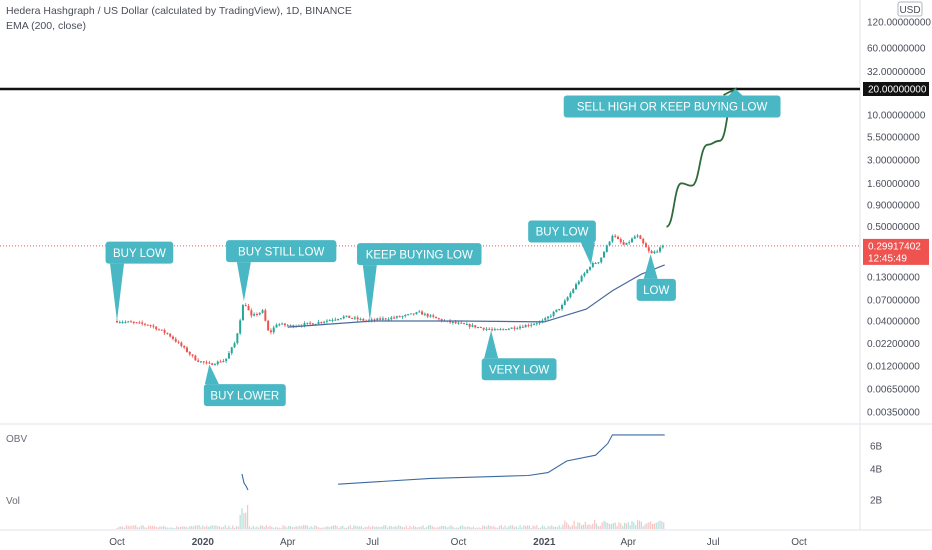  I want to click on obv-axis-label: 6B, so click(876, 447).